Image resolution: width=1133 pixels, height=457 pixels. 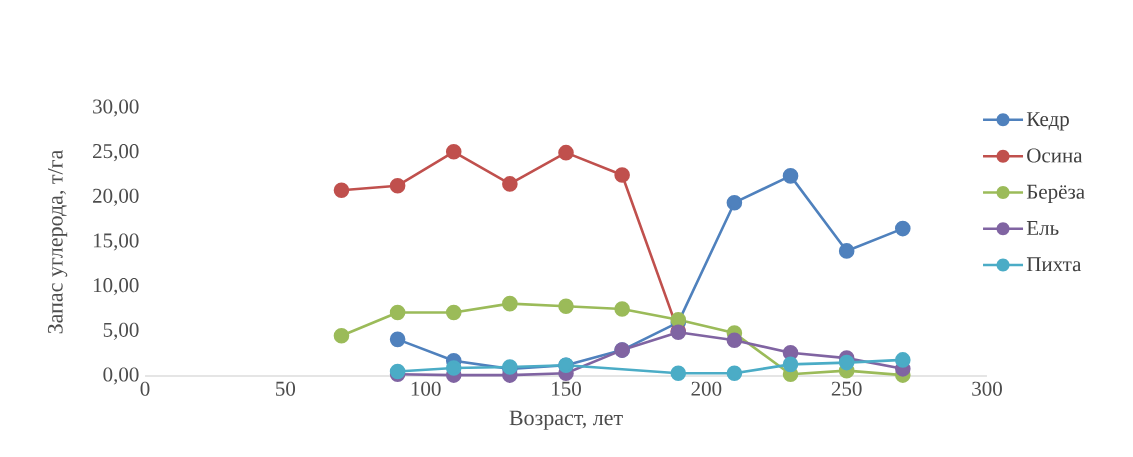 I want to click on legend-label: Осина, so click(x=1055, y=155).